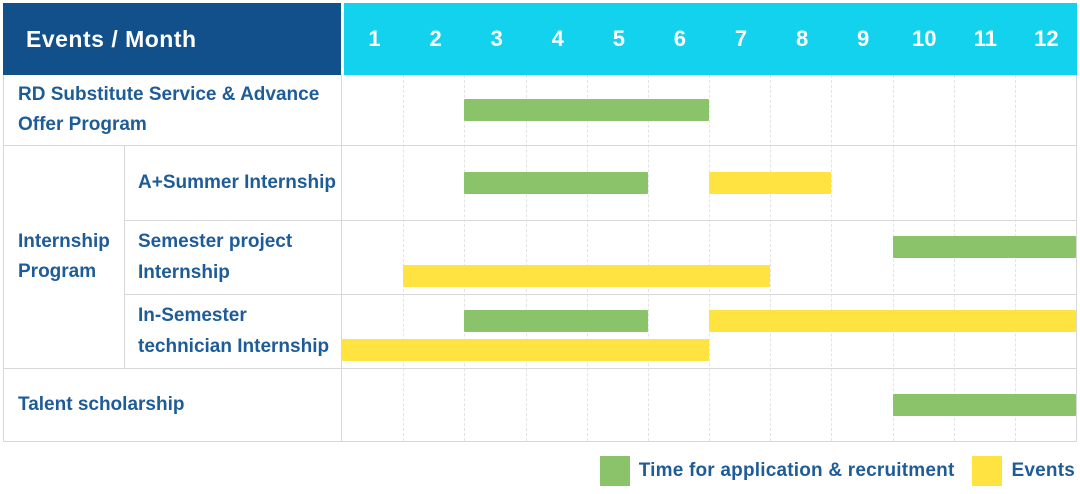 The width and height of the screenshot is (1080, 494). I want to click on application-swatch-icon, so click(614, 471).